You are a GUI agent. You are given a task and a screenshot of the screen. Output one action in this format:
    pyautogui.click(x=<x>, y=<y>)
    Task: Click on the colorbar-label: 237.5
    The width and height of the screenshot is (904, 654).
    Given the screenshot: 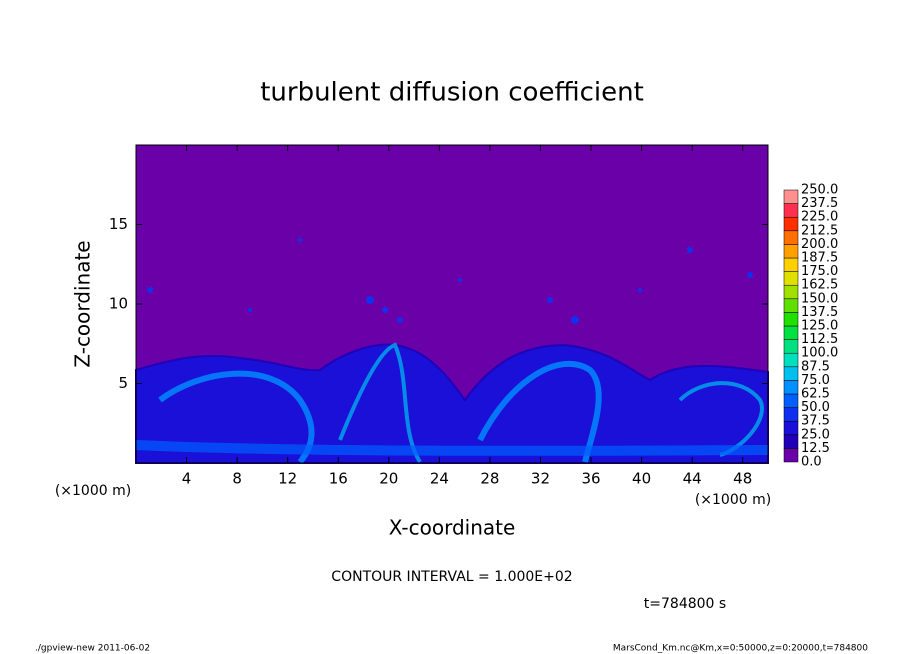 What is the action you would take?
    pyautogui.click(x=819, y=203)
    